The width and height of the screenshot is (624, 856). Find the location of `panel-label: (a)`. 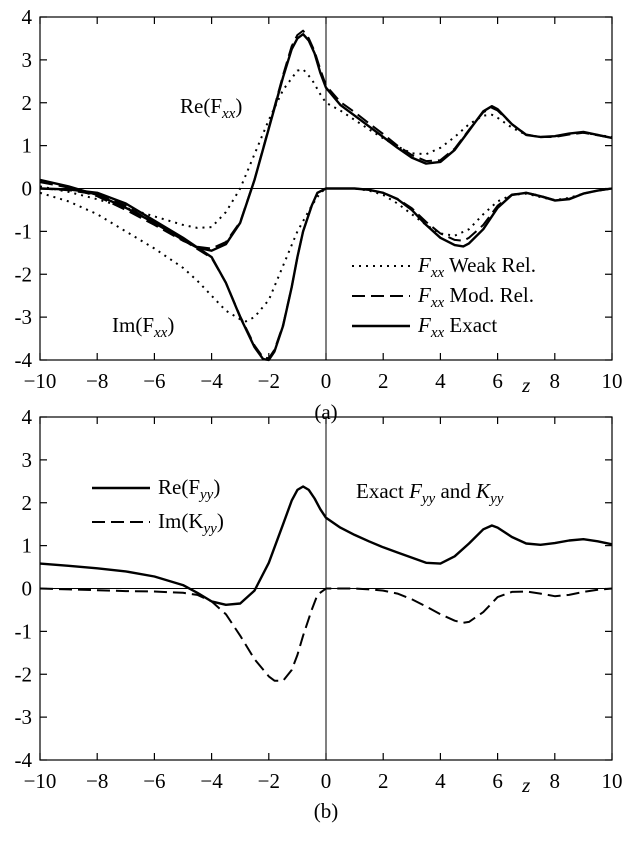

panel-label: (a) is located at coordinates (325, 412).